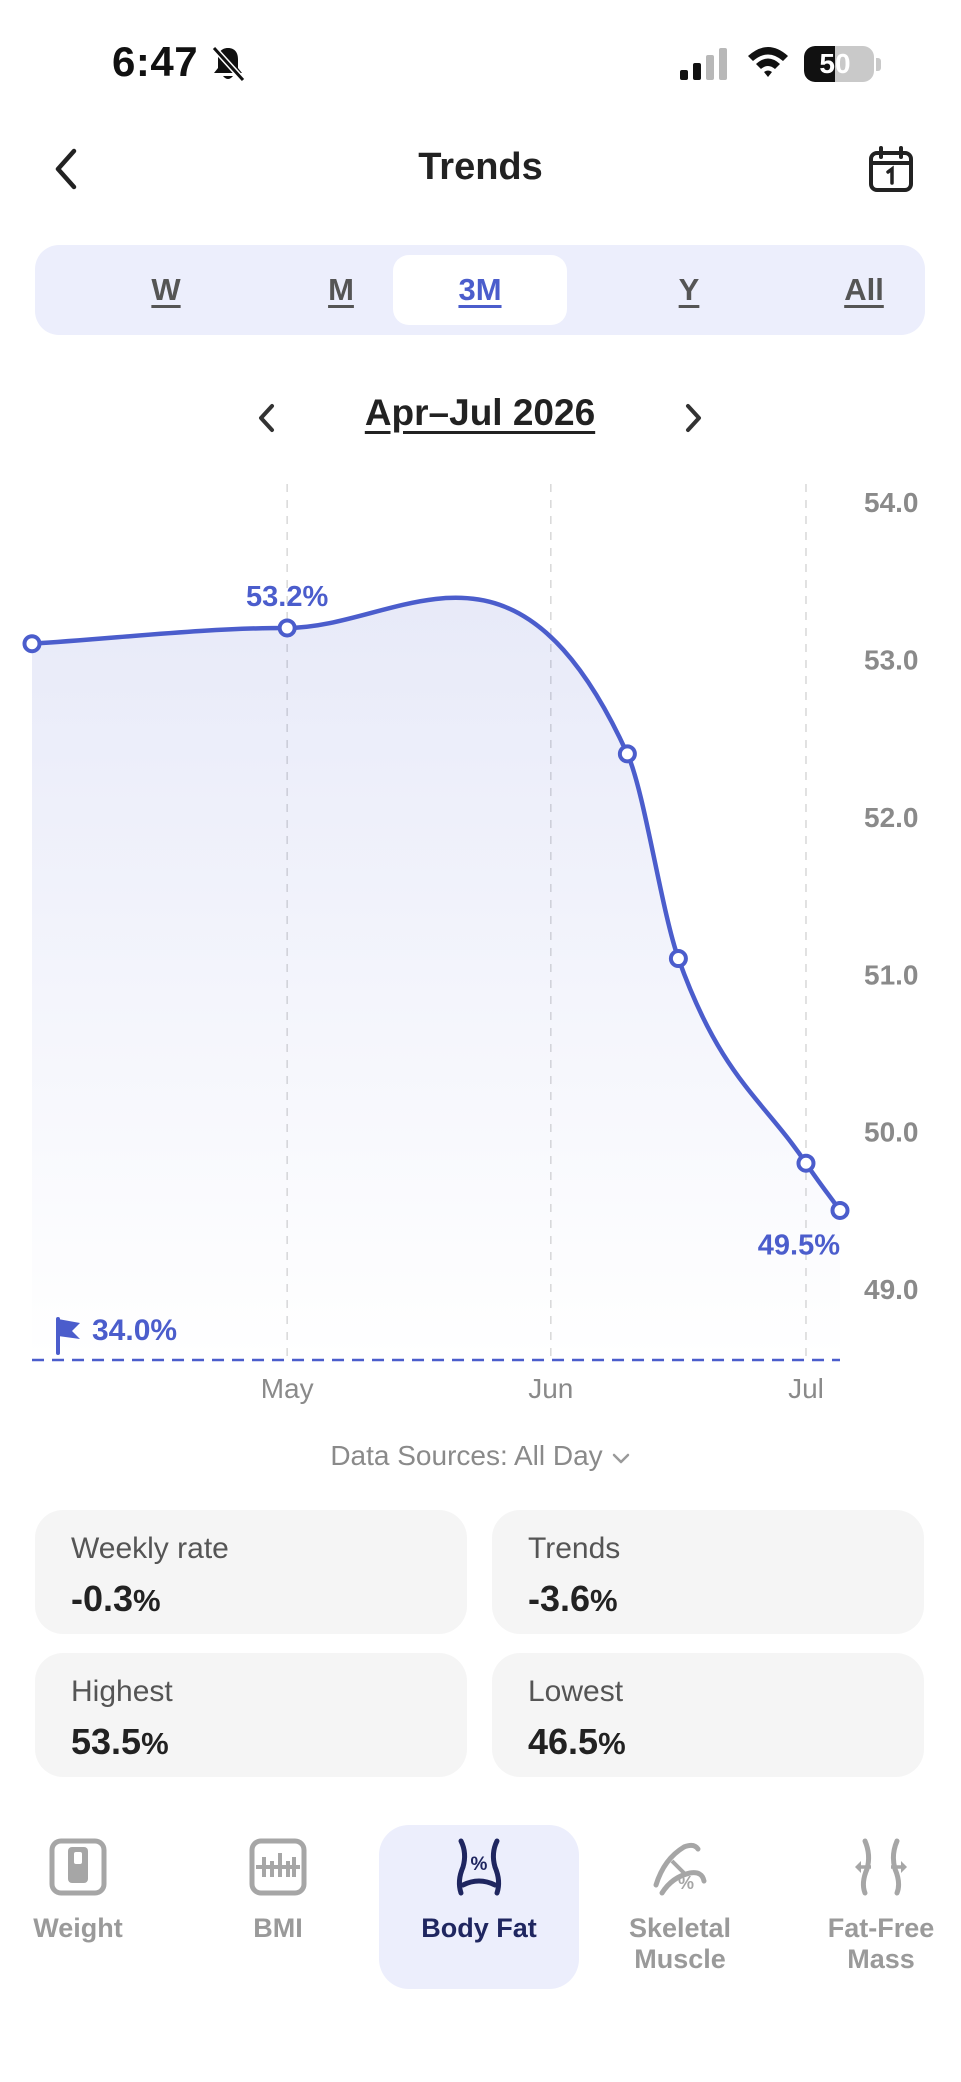 This screenshot has height=2082, width=961. Describe the element at coordinates (563, 1741) in the screenshot. I see `lowest-number: 46.5` at that location.